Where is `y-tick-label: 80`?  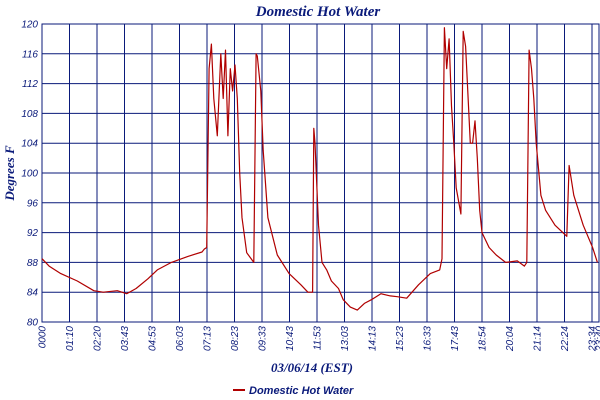 y-tick-label: 80 is located at coordinates (33, 323).